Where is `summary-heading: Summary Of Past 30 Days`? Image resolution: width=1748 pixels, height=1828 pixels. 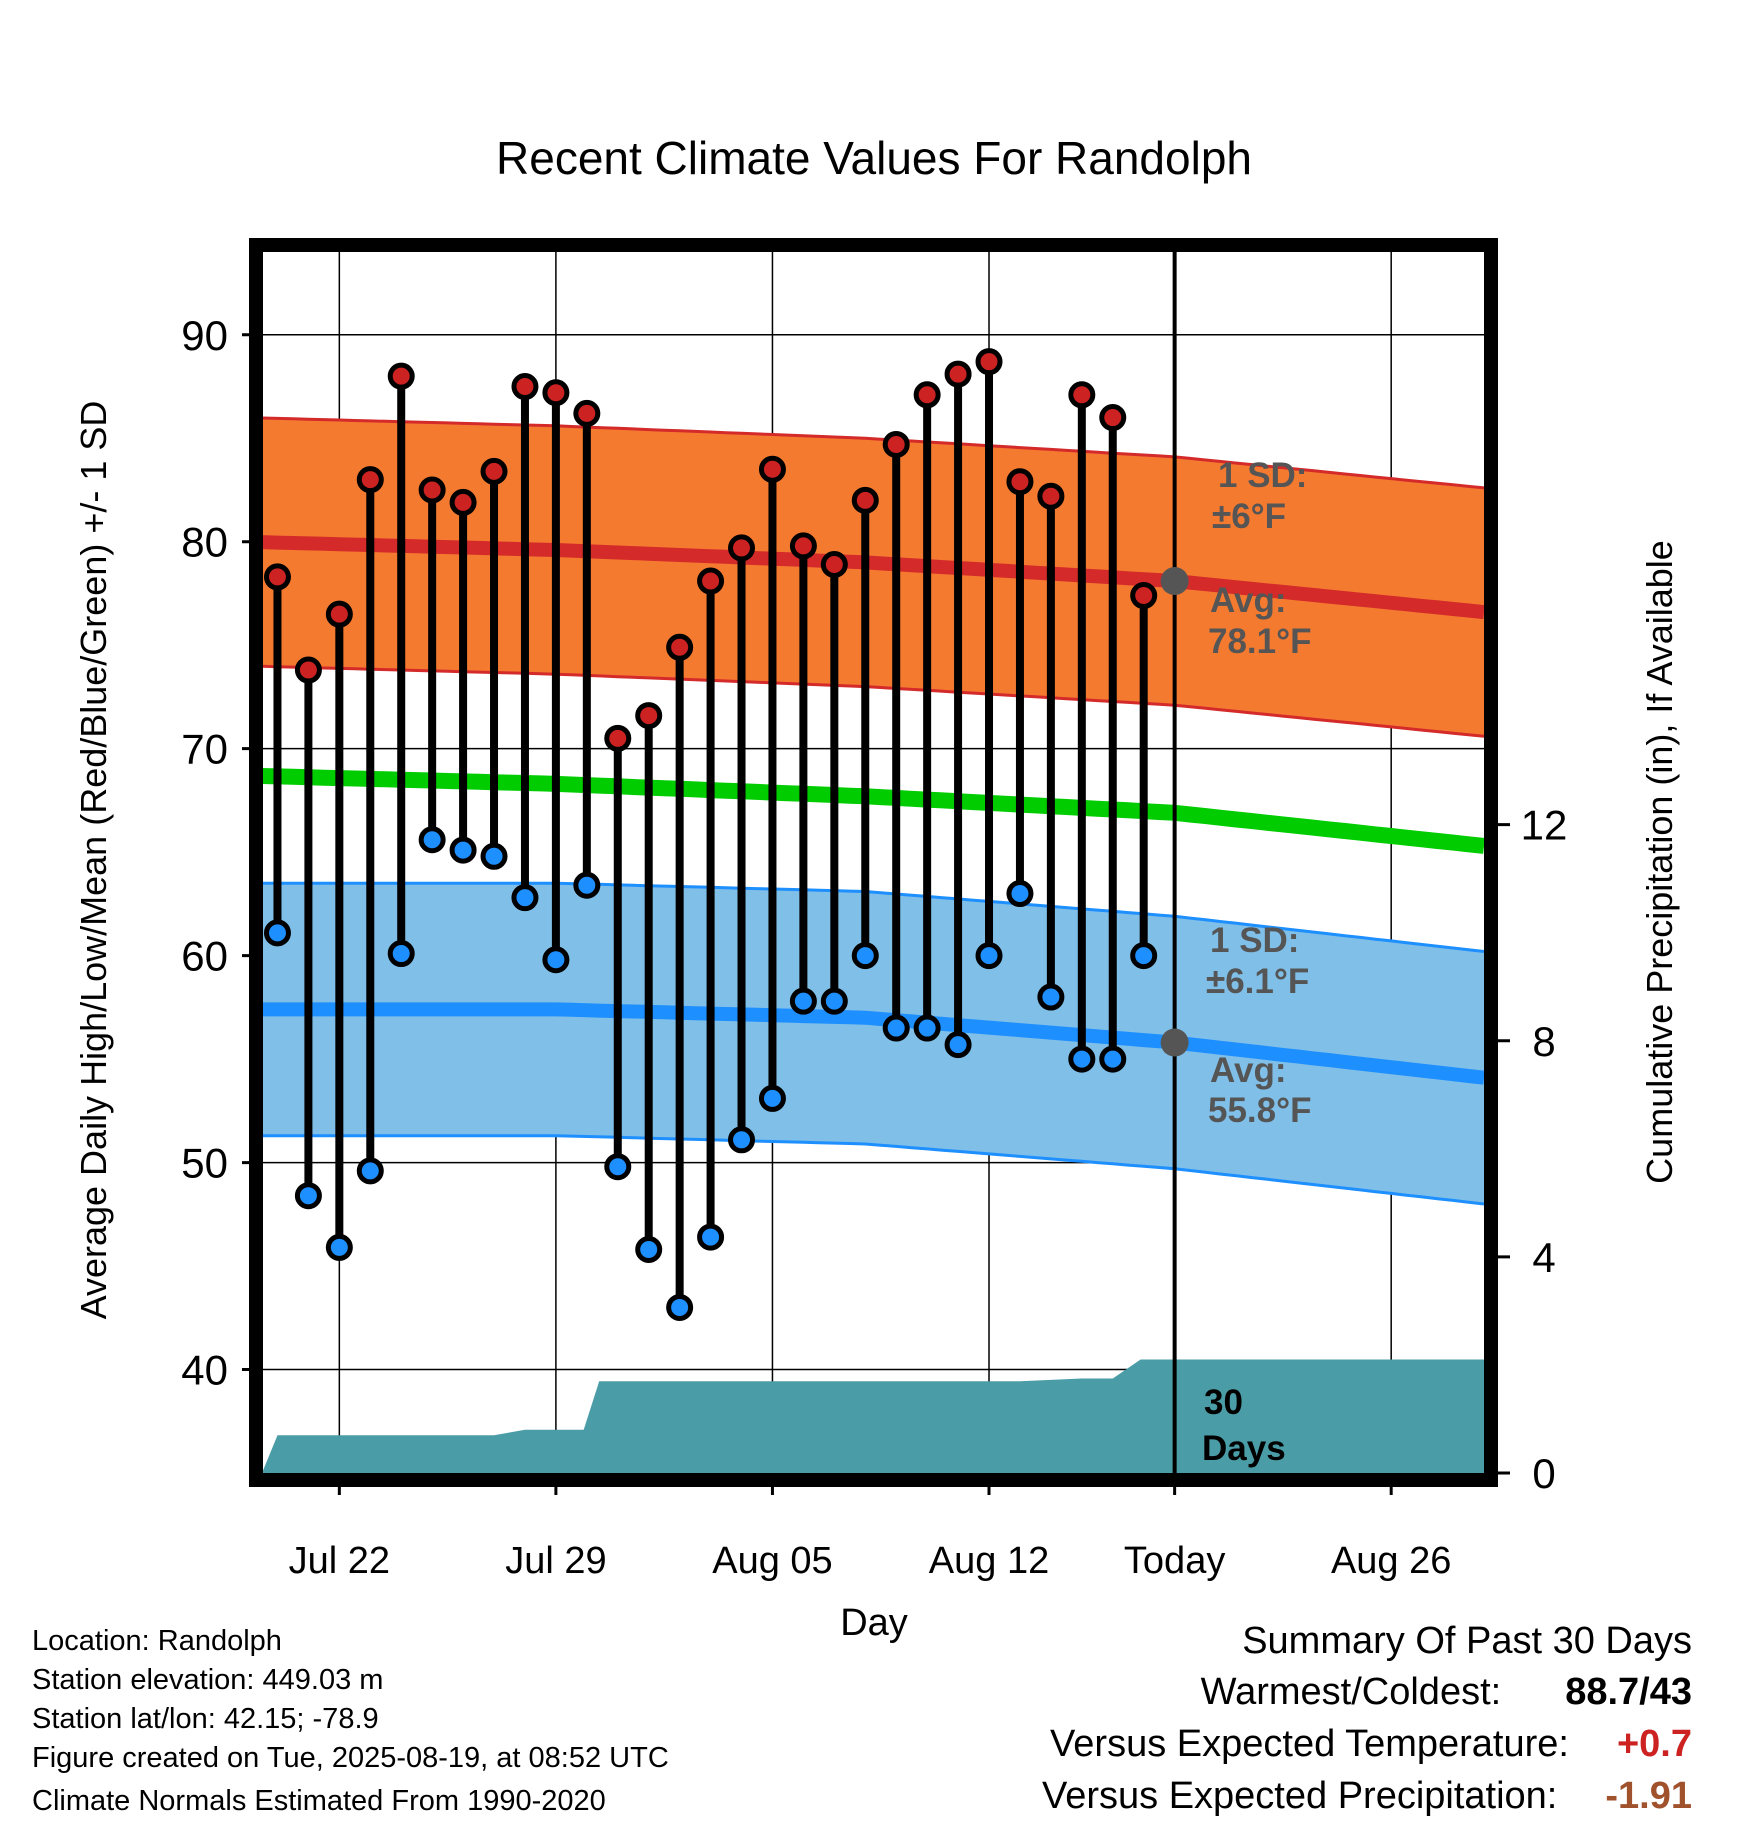 summary-heading: Summary Of Past 30 Days is located at coordinates (1467, 1641).